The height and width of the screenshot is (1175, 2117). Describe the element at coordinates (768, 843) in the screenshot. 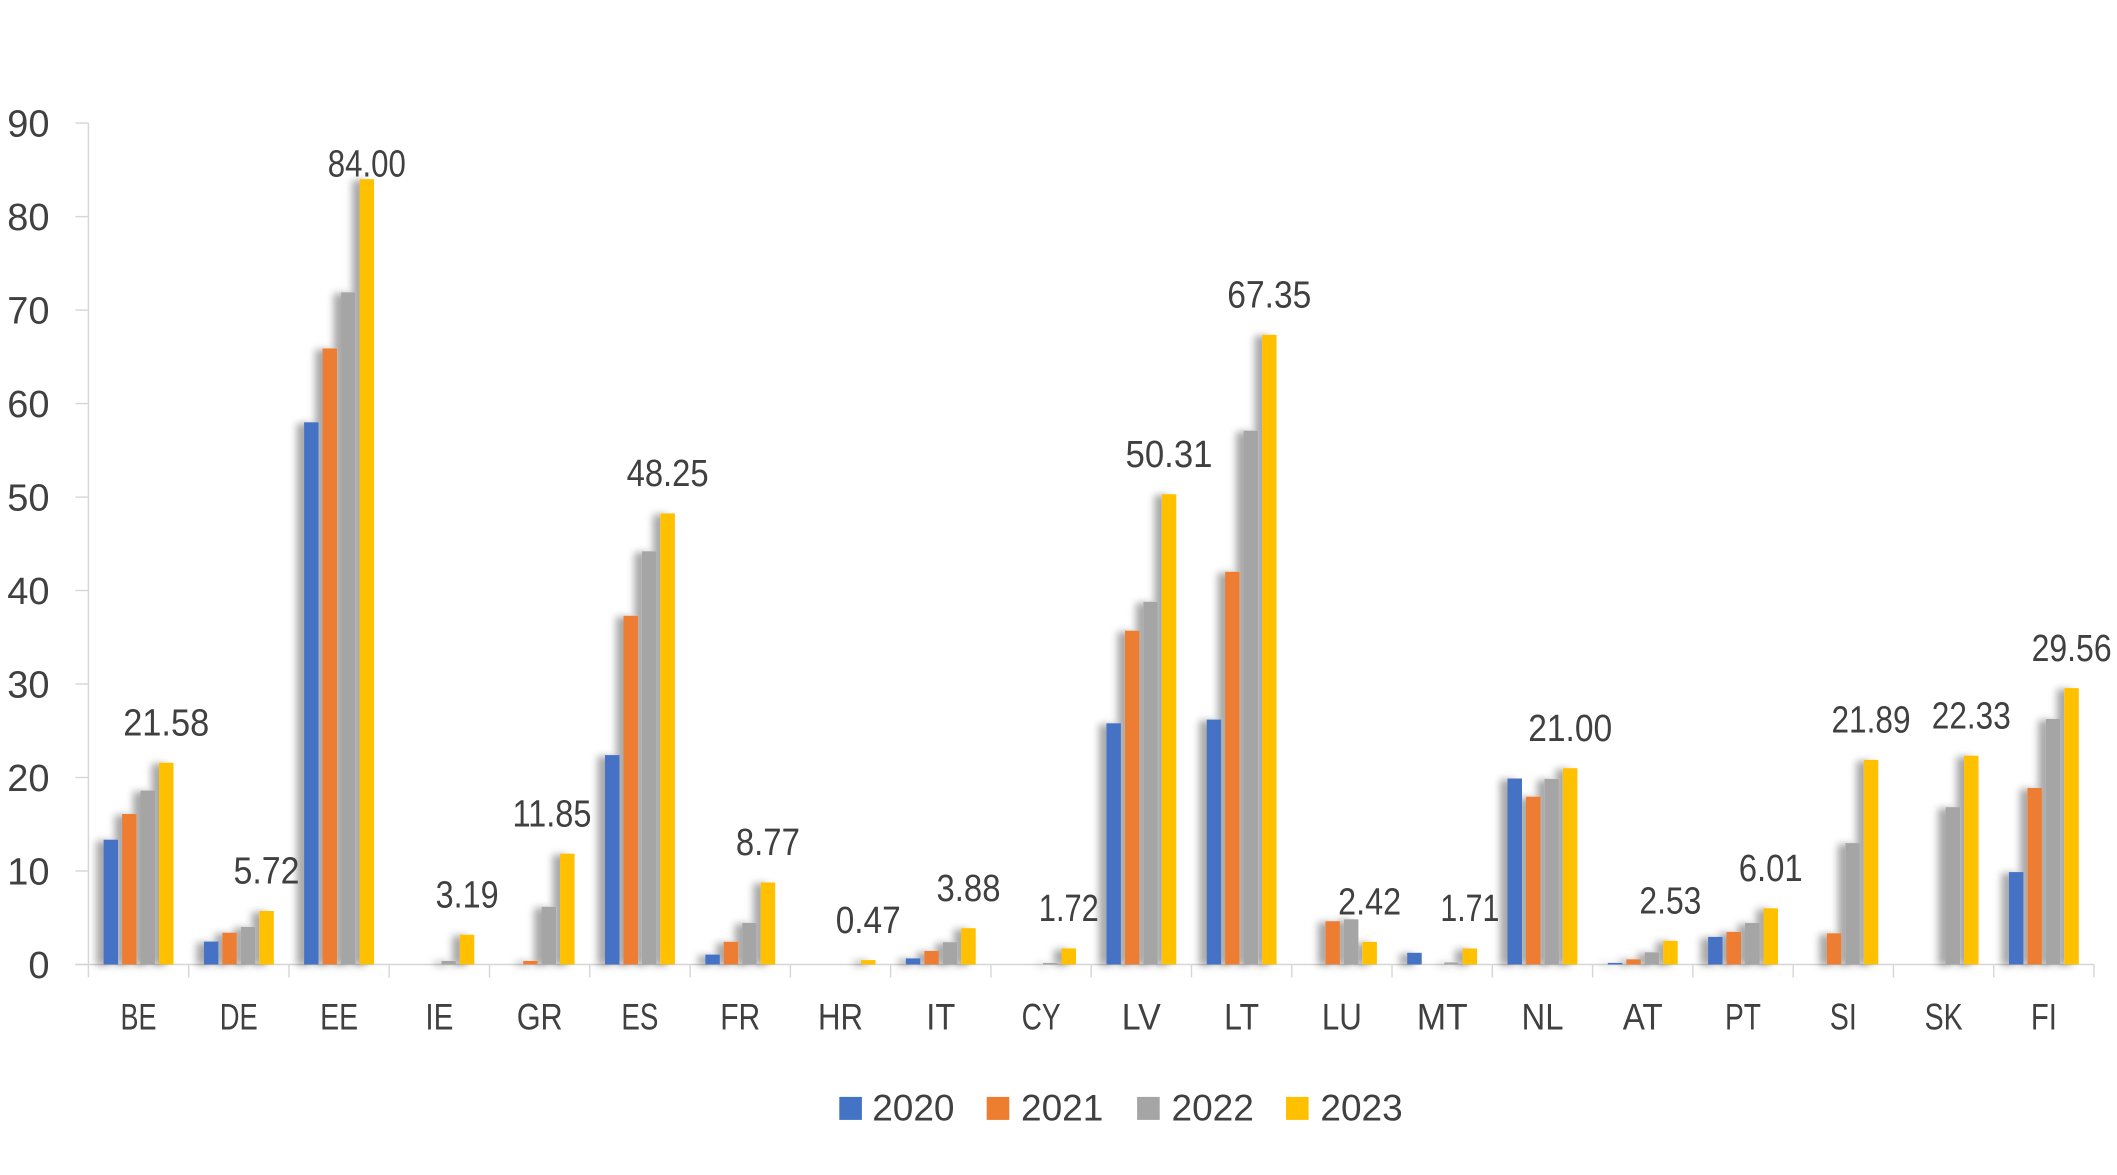

I see `svg-text: 8.77` at that location.